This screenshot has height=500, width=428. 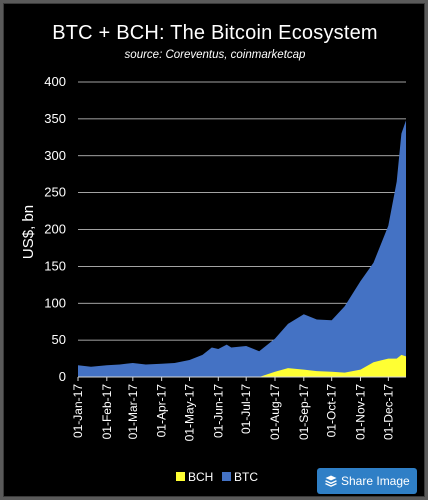 What do you see at coordinates (55, 155) in the screenshot?
I see `y-tick-label: 300` at bounding box center [55, 155].